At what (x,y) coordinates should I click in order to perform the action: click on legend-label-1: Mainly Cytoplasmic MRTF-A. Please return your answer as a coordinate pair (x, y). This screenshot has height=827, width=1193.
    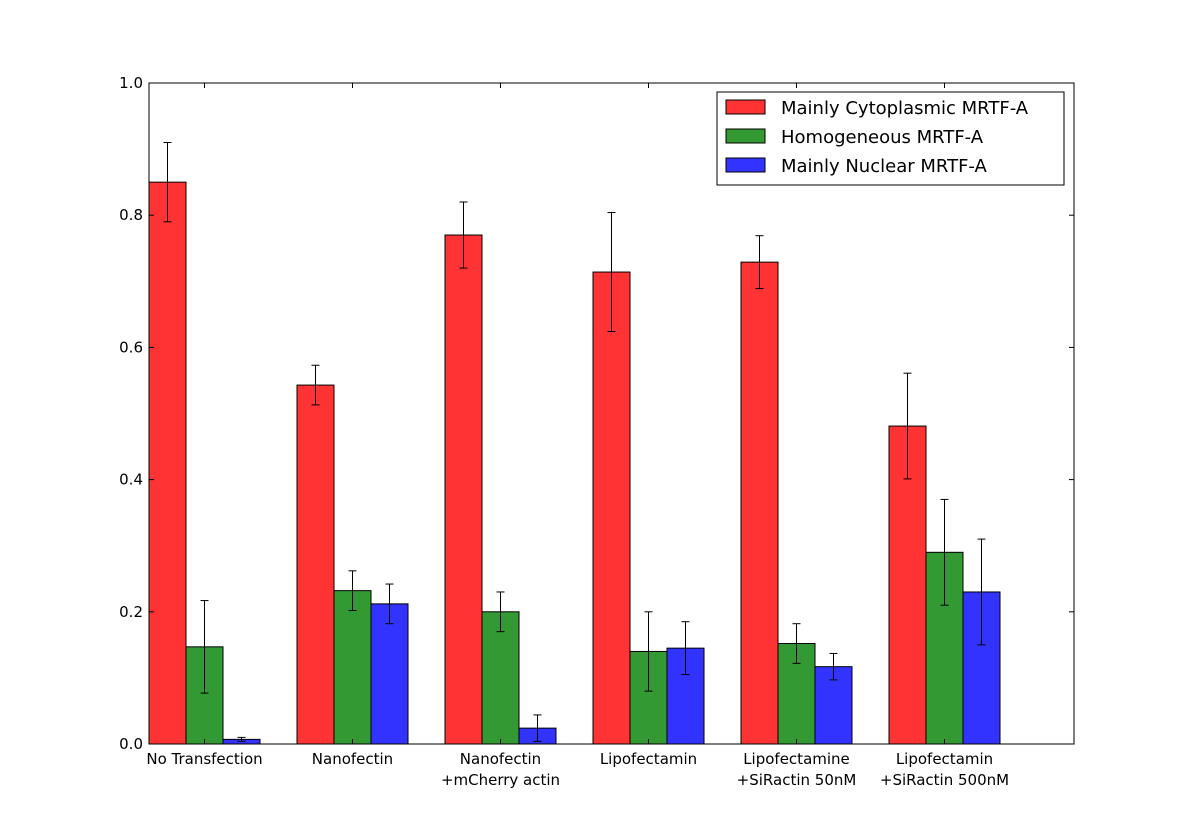
    Looking at the image, I should click on (905, 108).